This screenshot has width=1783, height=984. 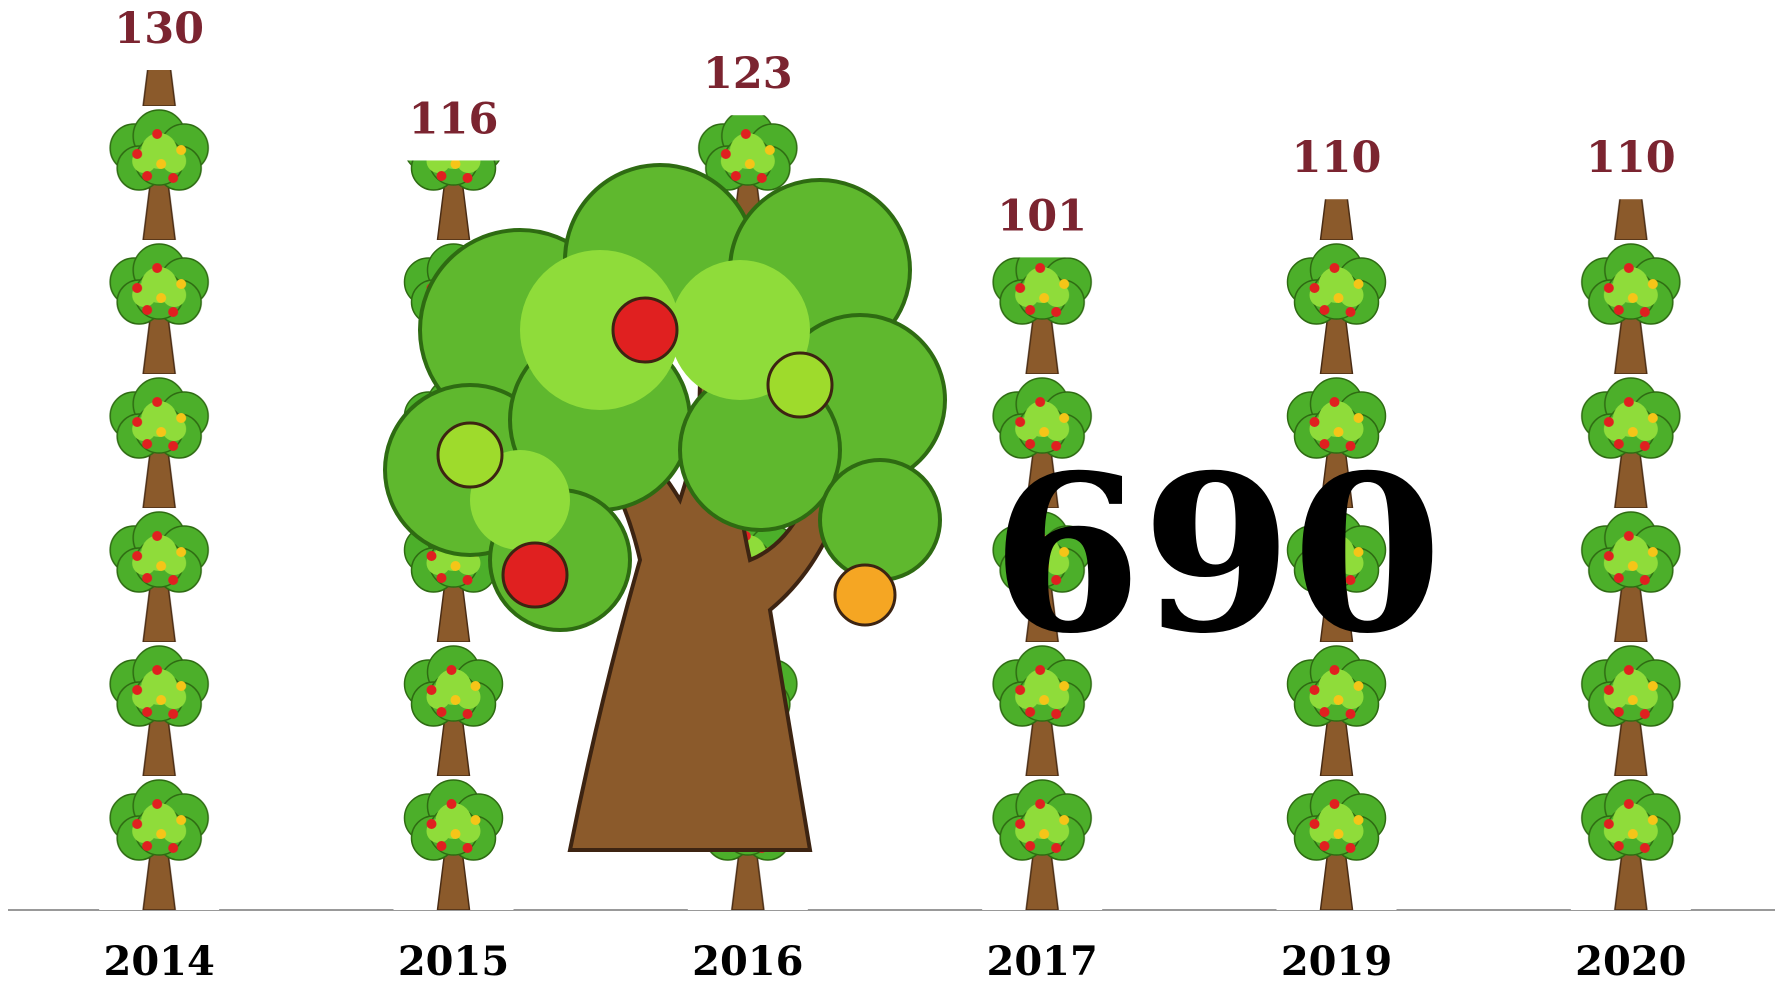 What do you see at coordinates (747, 961) in the screenshot?
I see `x-tick-label: 2016` at bounding box center [747, 961].